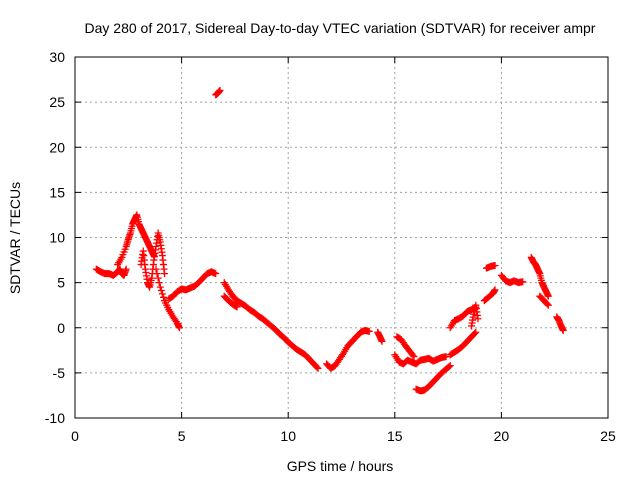 Image resolution: width=640 pixels, height=480 pixels. I want to click on x-tick-label: 10, so click(288, 436).